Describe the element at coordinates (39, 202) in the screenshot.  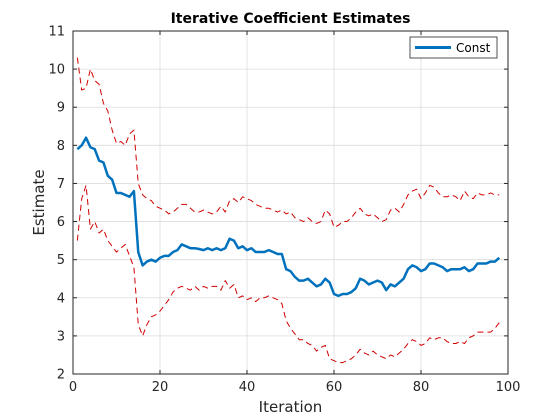
I see `y-axis-label: Estimate` at that location.